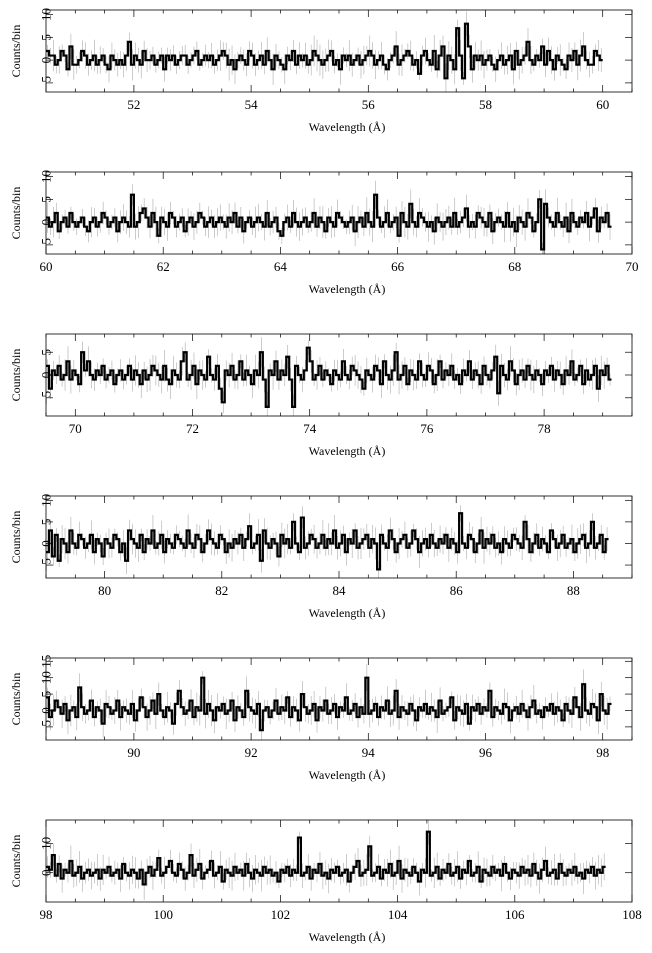 This screenshot has height=953, width=652. Describe the element at coordinates (573, 590) in the screenshot. I see `x-tick-label: 88` at that location.